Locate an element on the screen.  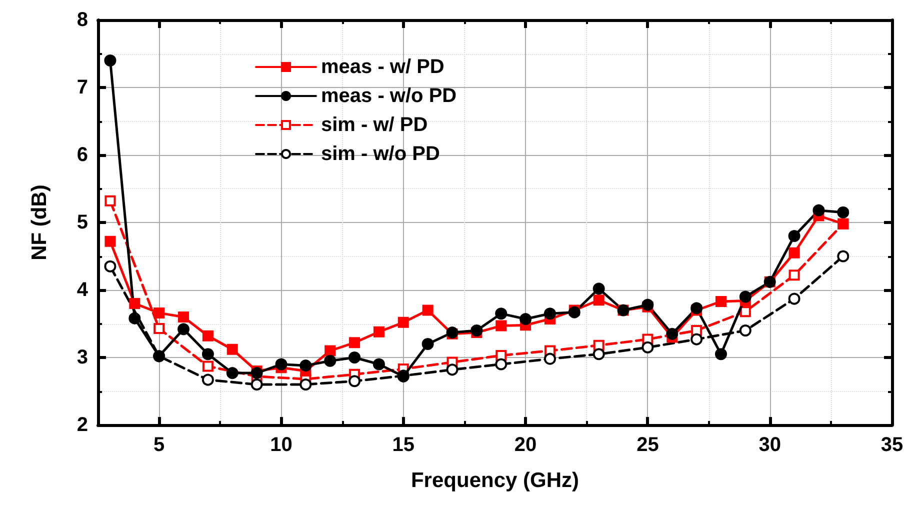
y-tick-label: 8 is located at coordinates (82, 20).